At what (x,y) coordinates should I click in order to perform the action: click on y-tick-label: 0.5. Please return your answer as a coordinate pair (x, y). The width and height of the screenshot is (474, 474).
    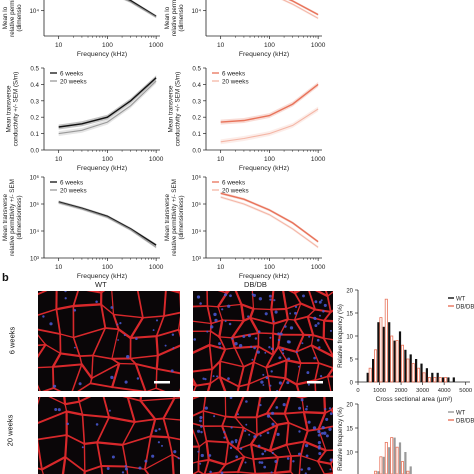
    Looking at the image, I should click on (34, 69).